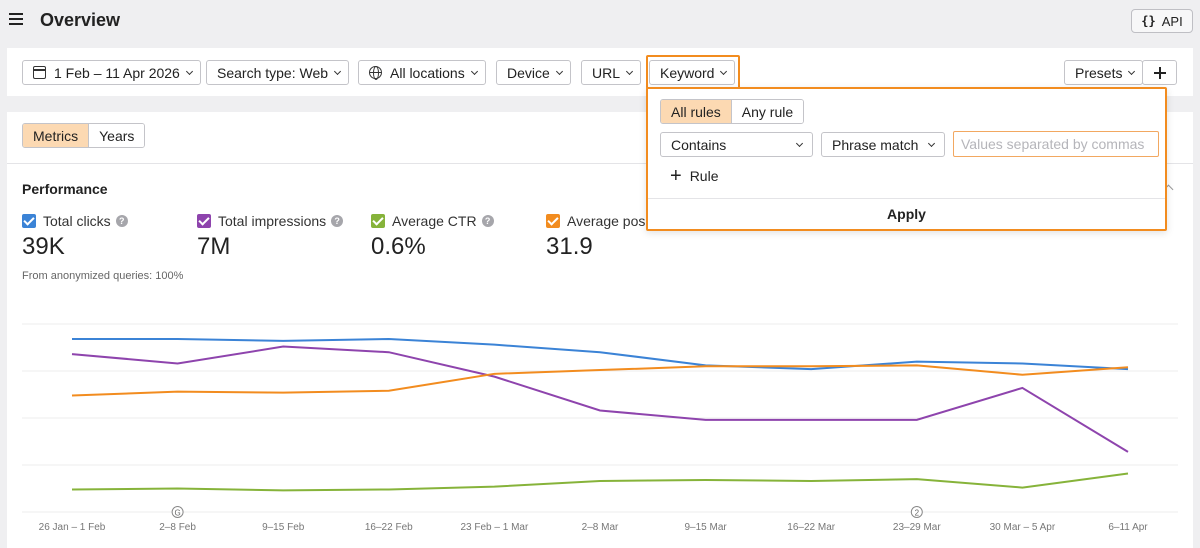 This screenshot has height=548, width=1200. I want to click on presets-button: Presets, so click(1104, 72).